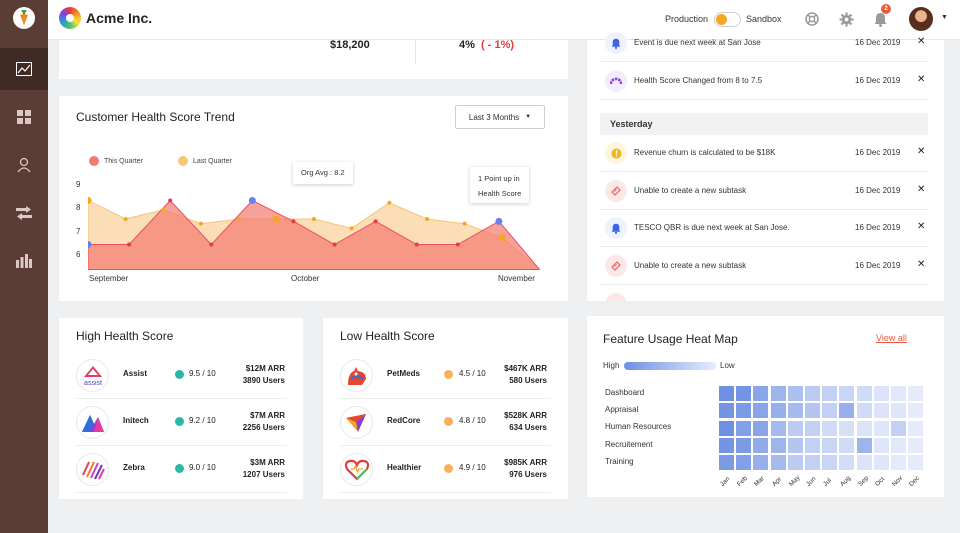  I want to click on health-row-assist: assist Assist 9.5 / 10 $12M ARR 3890 Users, so click(181, 375).